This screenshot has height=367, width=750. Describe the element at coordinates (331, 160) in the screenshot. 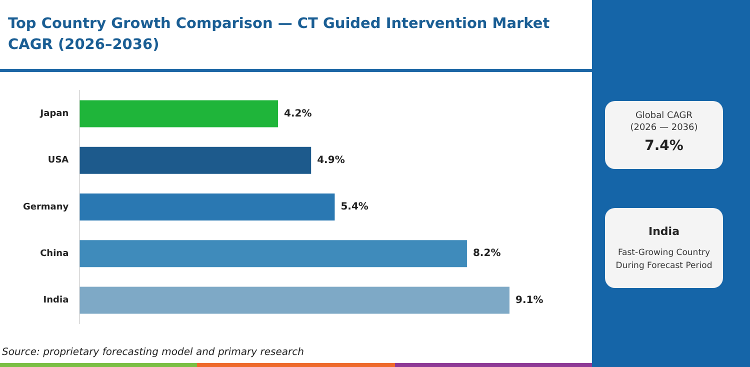

I see `data-label: 4.9%` at that location.